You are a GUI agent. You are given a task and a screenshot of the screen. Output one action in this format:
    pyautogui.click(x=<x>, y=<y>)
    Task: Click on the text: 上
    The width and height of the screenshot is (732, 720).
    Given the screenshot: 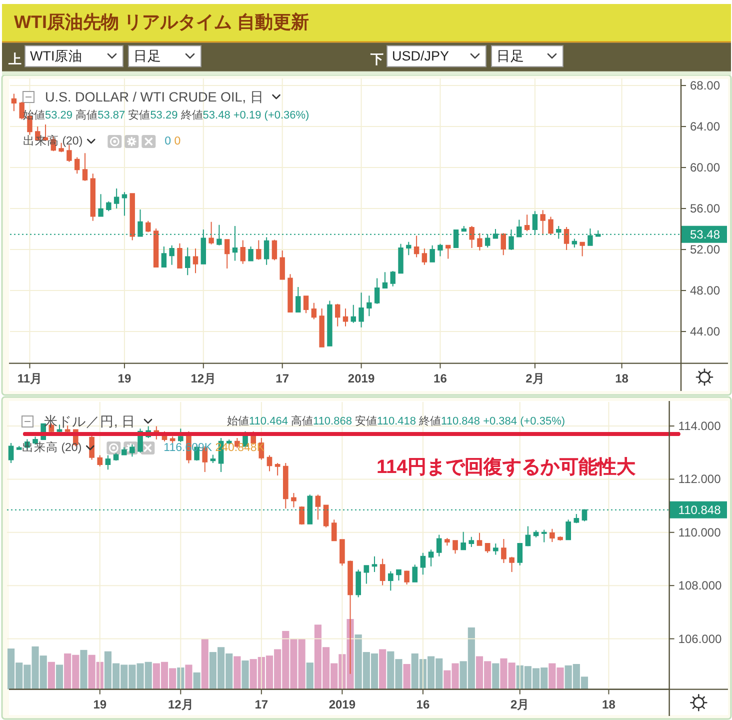 What is the action you would take?
    pyautogui.click(x=15, y=59)
    